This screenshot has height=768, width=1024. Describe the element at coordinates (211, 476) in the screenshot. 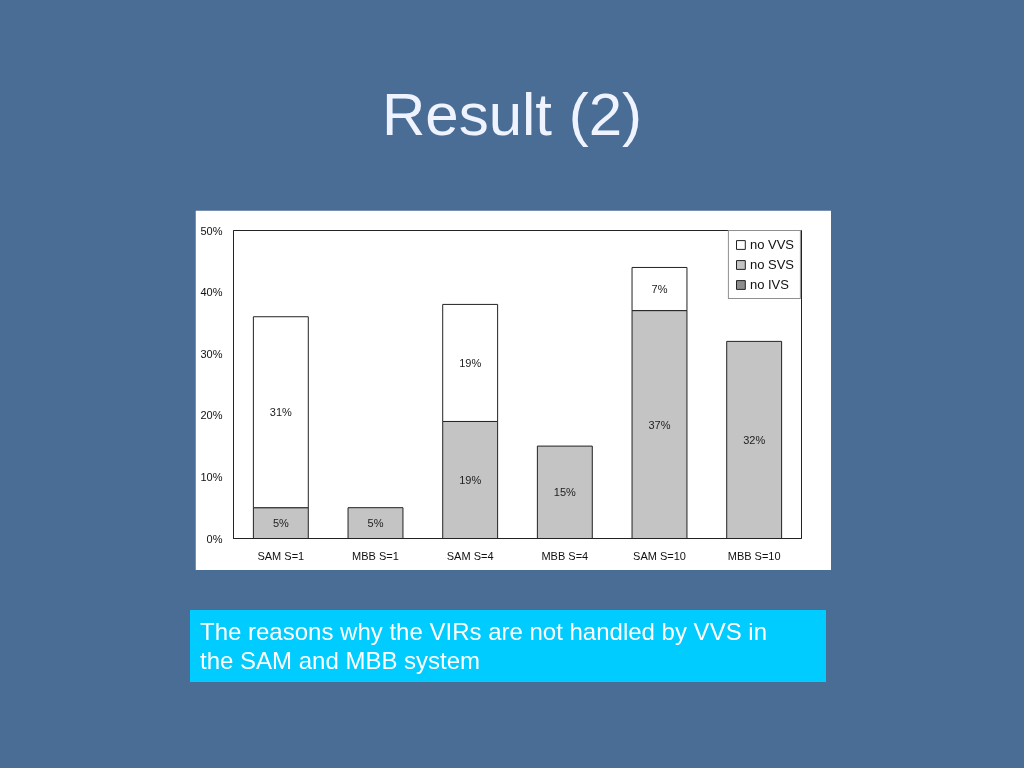

I see `y-tick-label: 10%` at that location.